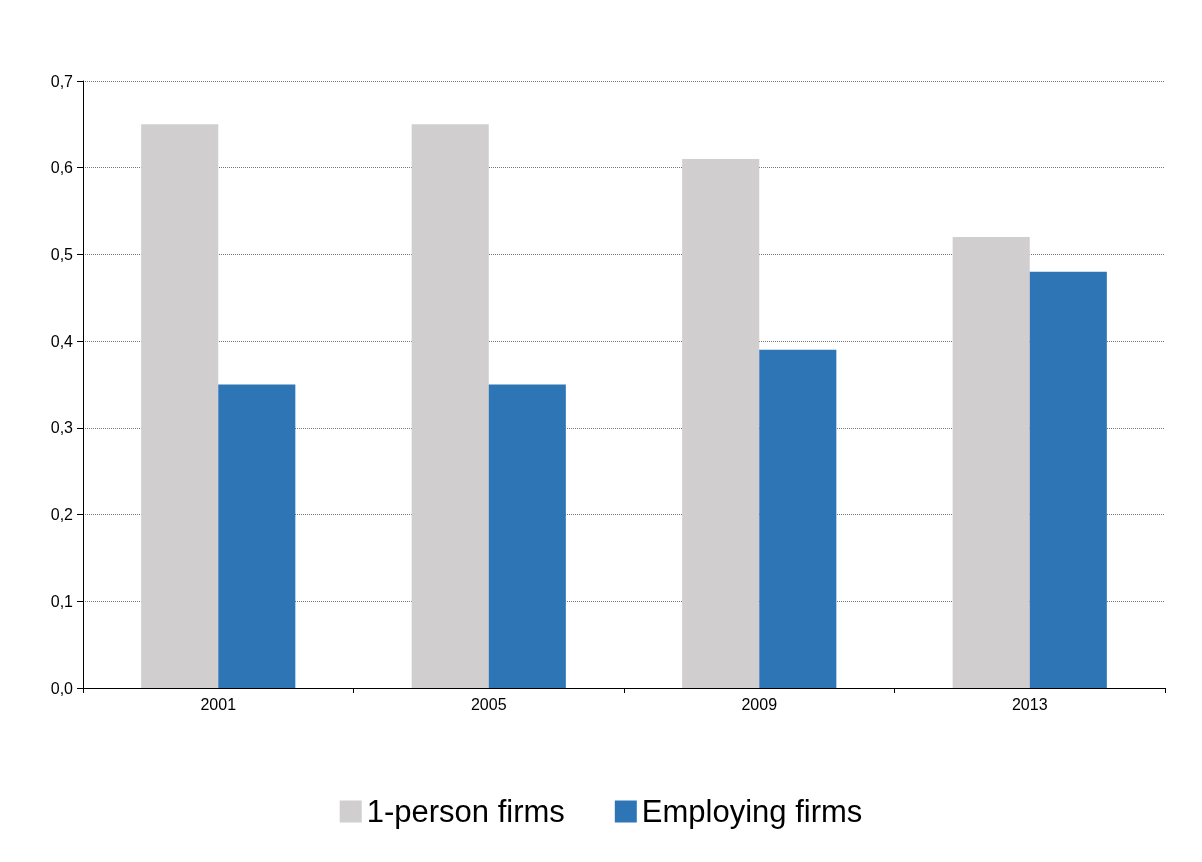 The height and width of the screenshot is (862, 1202). What do you see at coordinates (1029, 704) in the screenshot?
I see `x-tick-label: 2013` at bounding box center [1029, 704].